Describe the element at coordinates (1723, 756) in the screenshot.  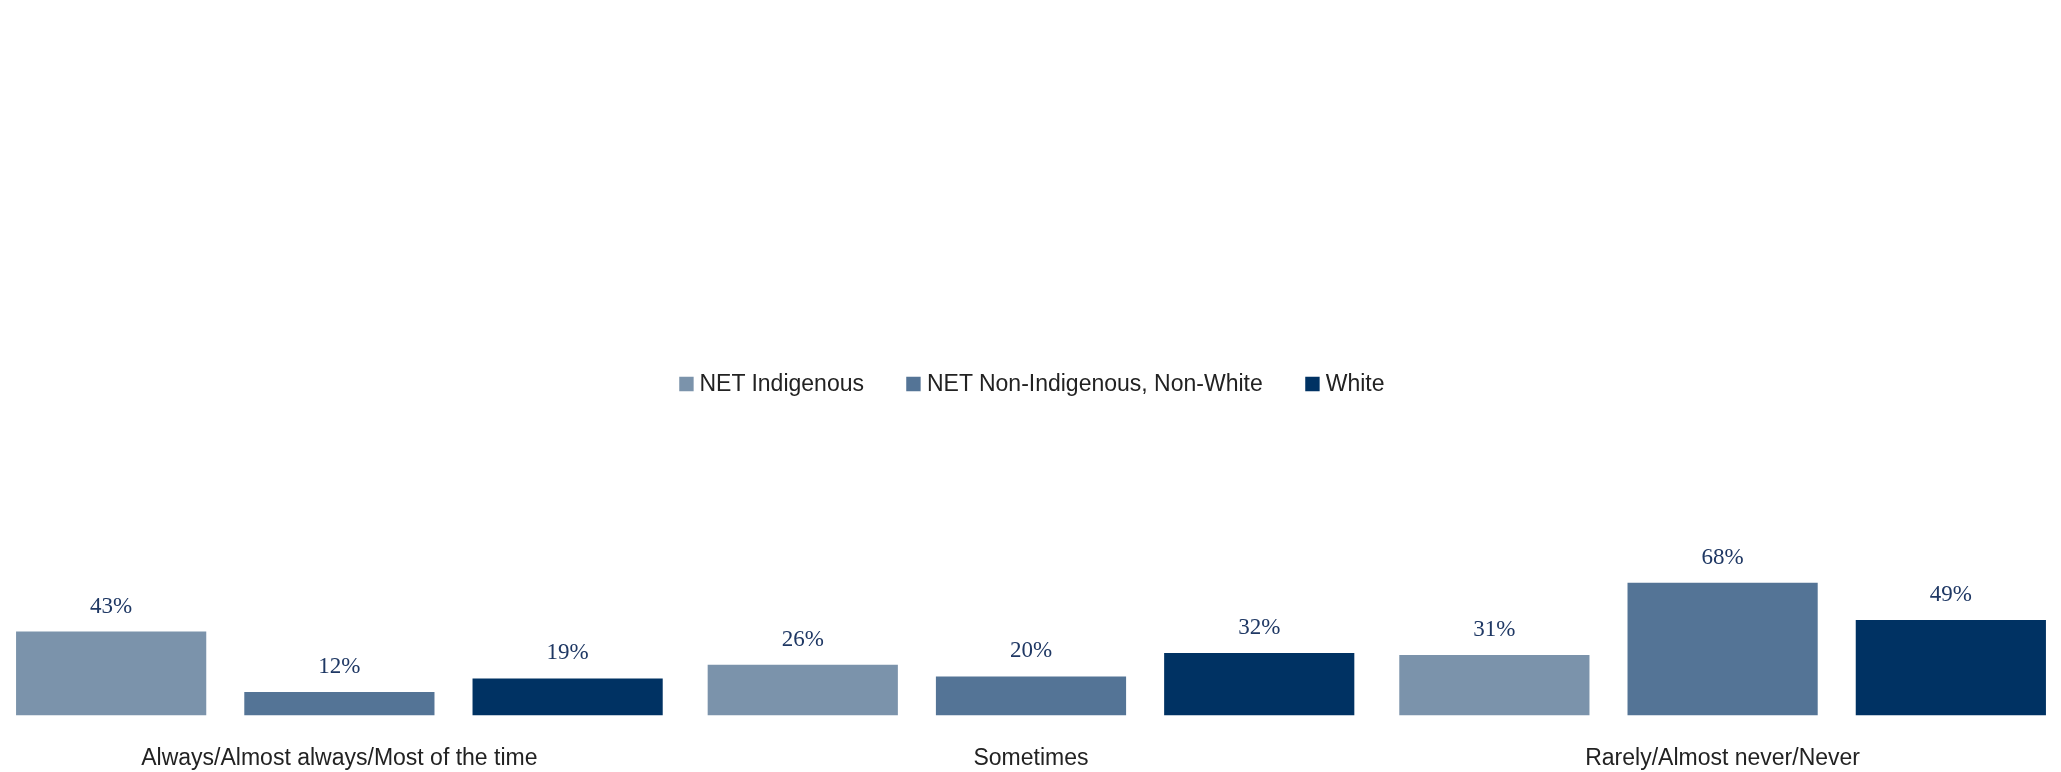
I see `x-tick-label: Rarely/Almost never/Never` at that location.